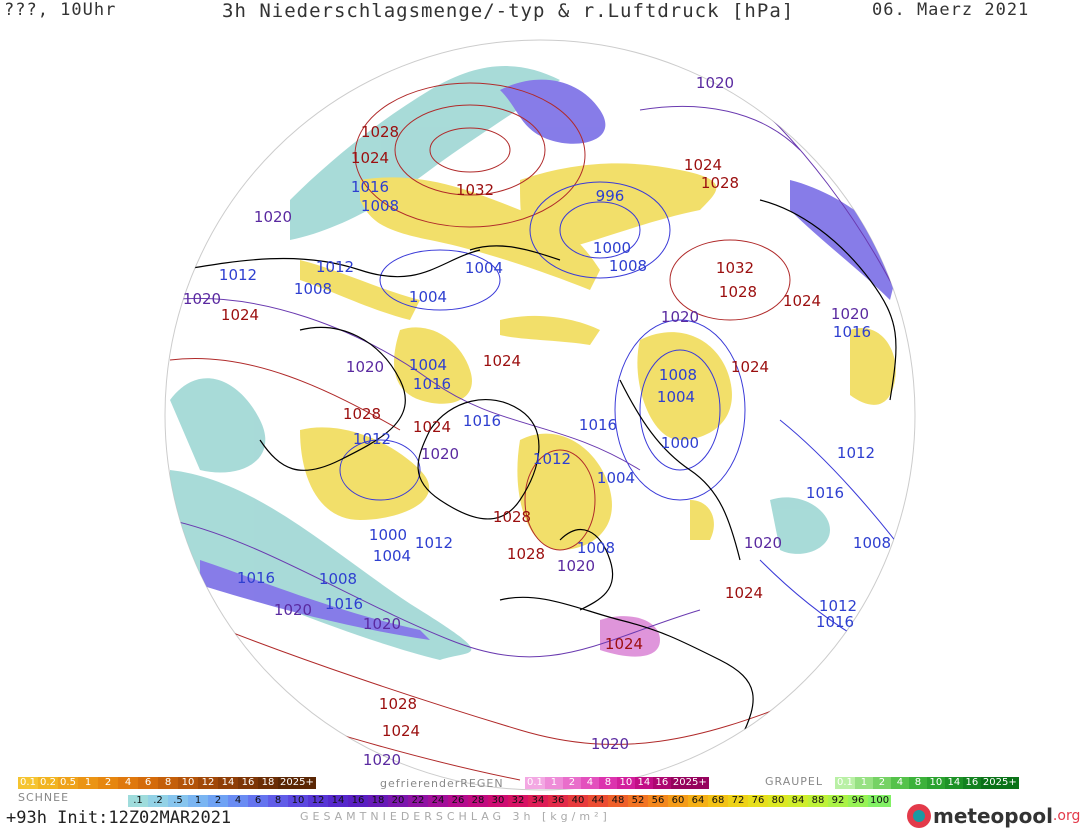 This screenshot has width=1080, height=833. What do you see at coordinates (238, 801) in the screenshot?
I see `total-precipitation-legend-swatch: 4` at bounding box center [238, 801].